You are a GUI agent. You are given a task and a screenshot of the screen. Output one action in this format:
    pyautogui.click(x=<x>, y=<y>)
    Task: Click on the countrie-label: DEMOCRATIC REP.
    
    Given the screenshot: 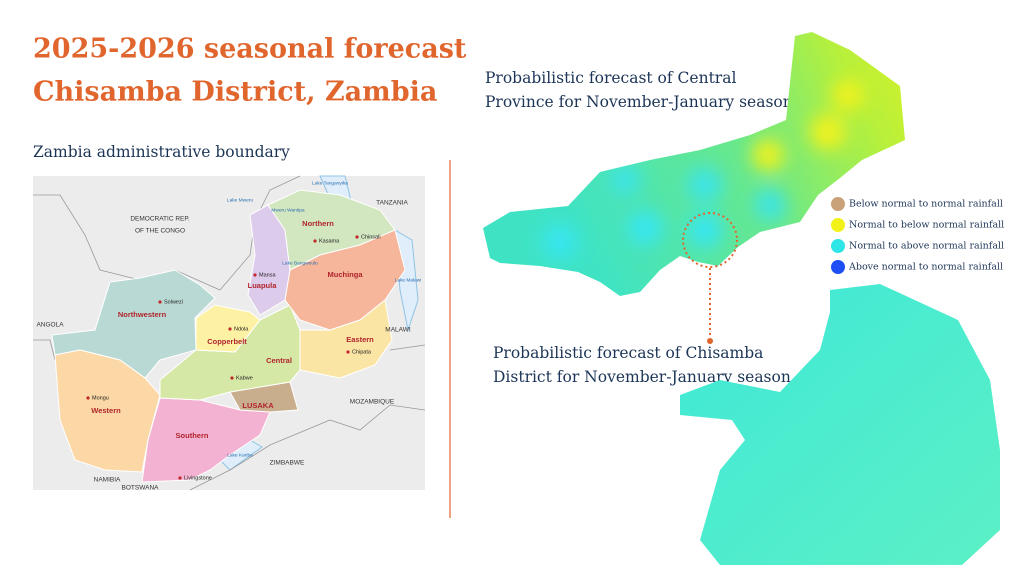 What is the action you would take?
    pyautogui.click(x=160, y=219)
    